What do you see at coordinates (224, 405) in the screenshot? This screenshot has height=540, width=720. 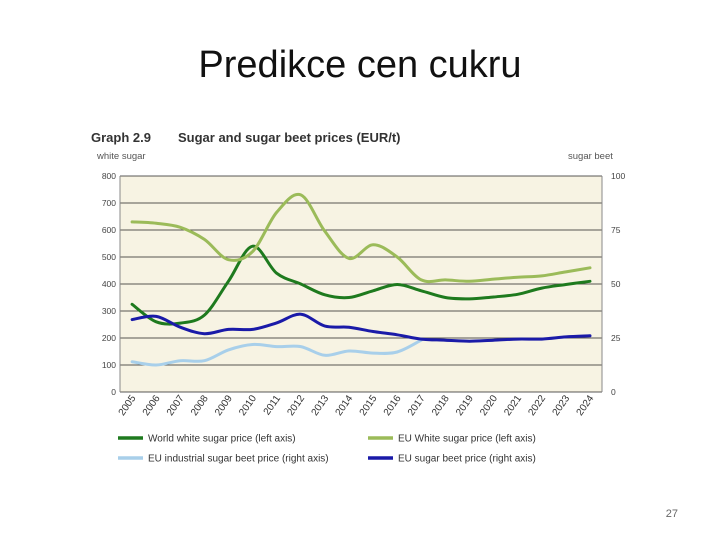 I see `x-tick-label: 2009` at bounding box center [224, 405].